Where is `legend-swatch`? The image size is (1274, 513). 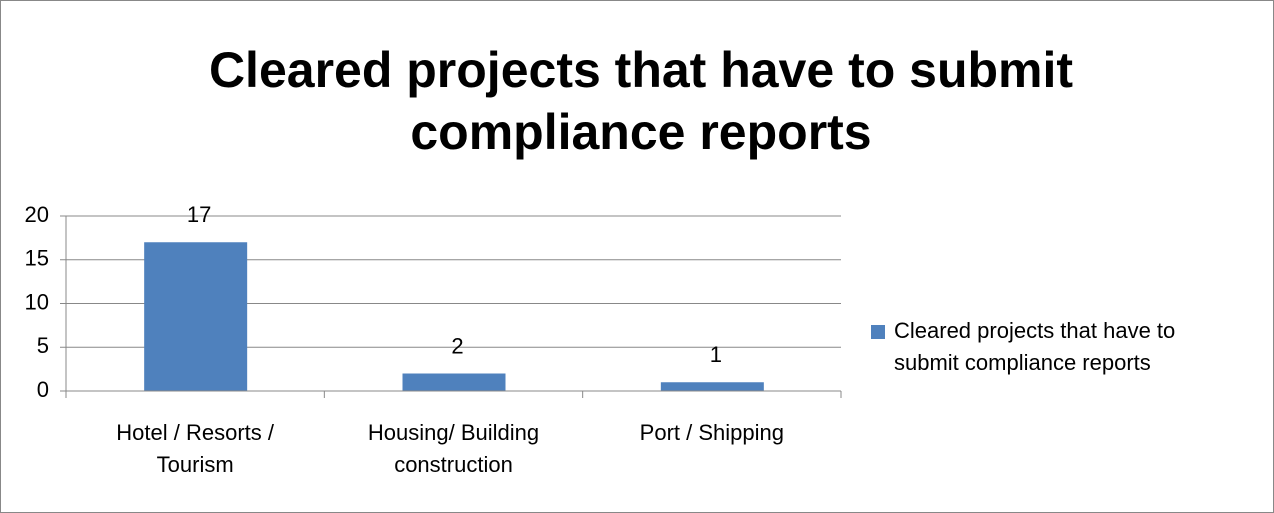
legend-swatch is located at coordinates (878, 332).